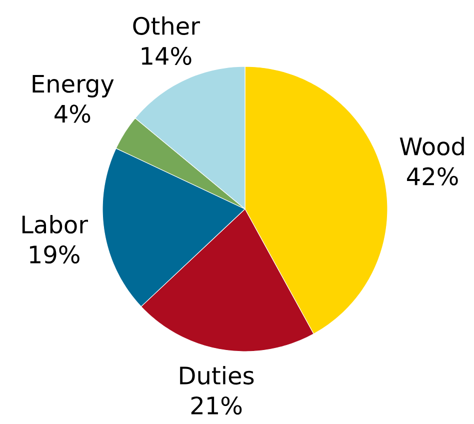  What do you see at coordinates (166, 25) in the screenshot?
I see `slice-label: Other` at bounding box center [166, 25].